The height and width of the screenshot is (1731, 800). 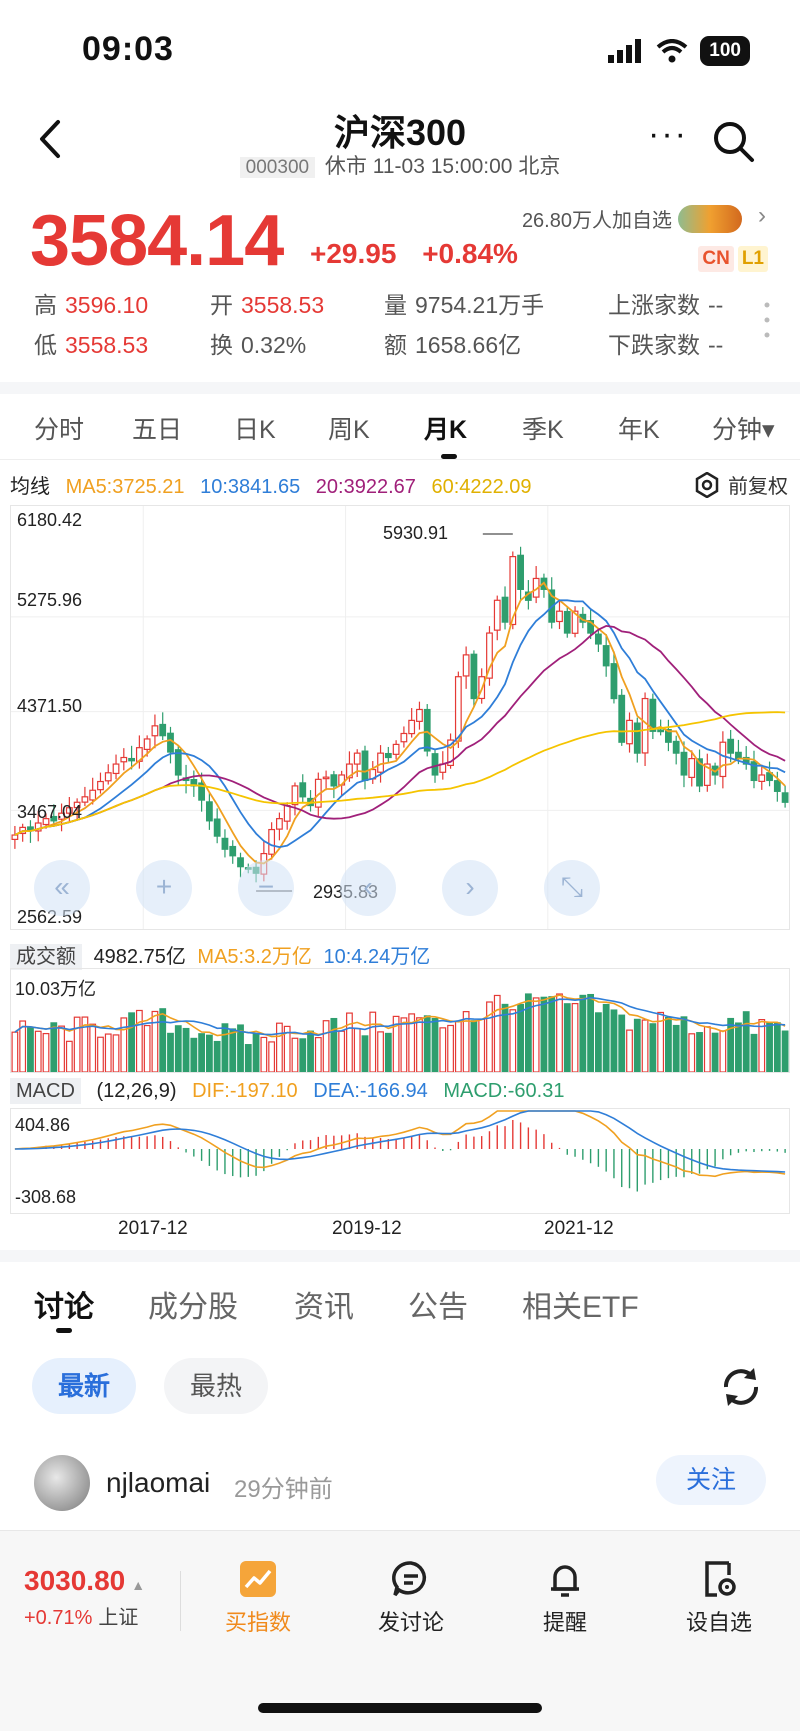 What do you see at coordinates (193, 1307) in the screenshot?
I see `tab-constituents: 成分股` at bounding box center [193, 1307].